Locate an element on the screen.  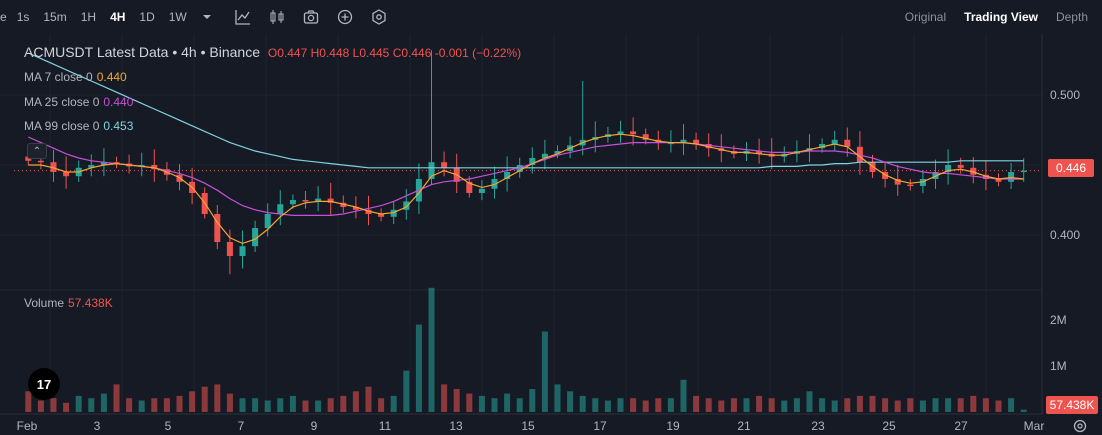
tradingview-logo: 17 is located at coordinates (44, 384).